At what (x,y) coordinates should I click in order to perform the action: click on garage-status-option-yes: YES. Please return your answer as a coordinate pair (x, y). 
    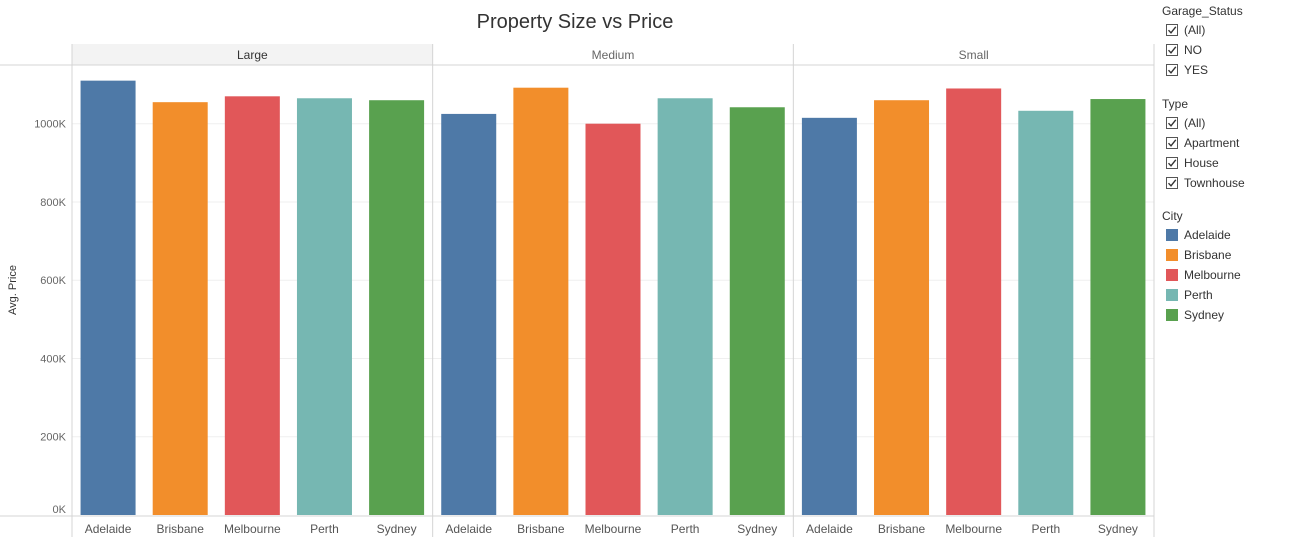
    Looking at the image, I should click on (1202, 70).